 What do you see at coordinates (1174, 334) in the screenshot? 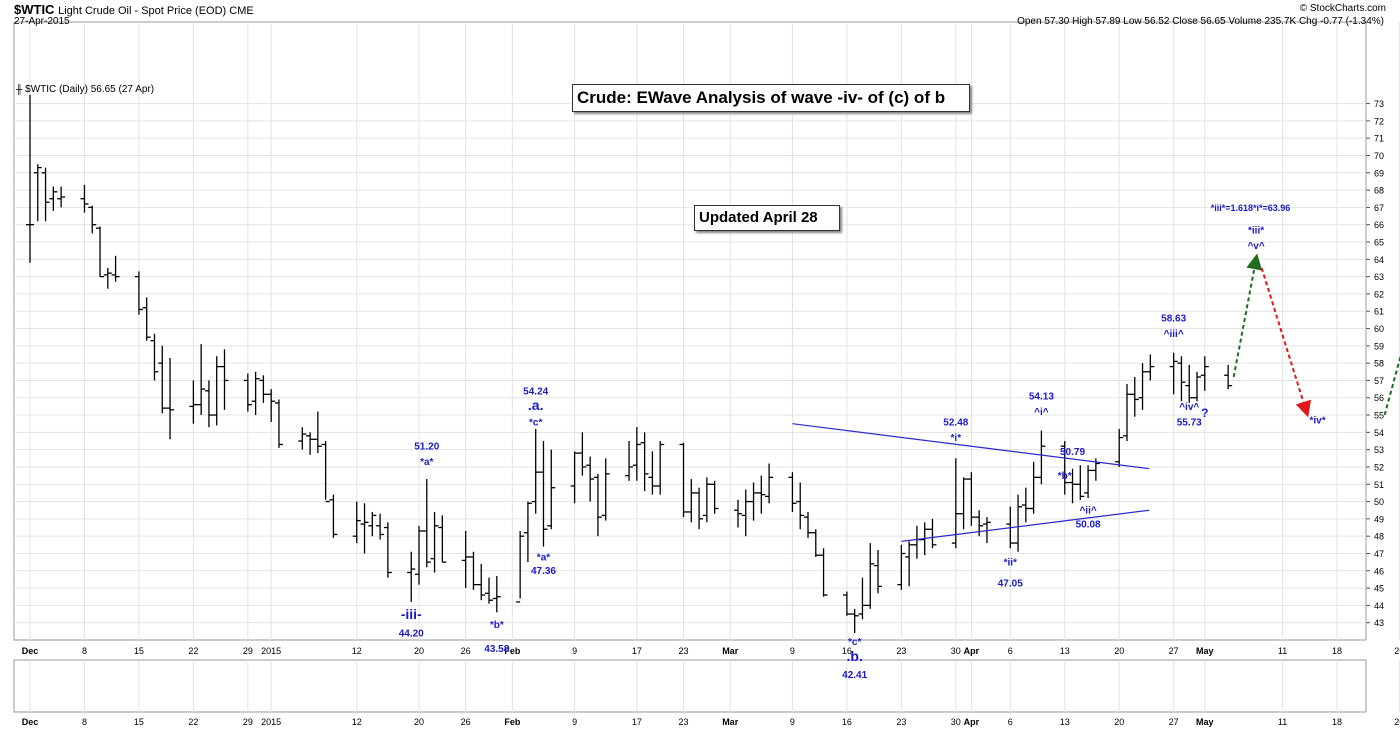
I see `wave-label: ^iii^` at bounding box center [1174, 334].